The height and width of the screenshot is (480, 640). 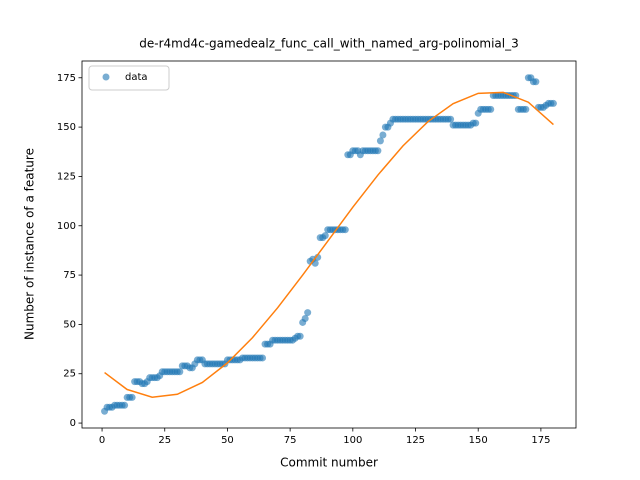 I want to click on x-tick-label: 75, so click(x=290, y=440).